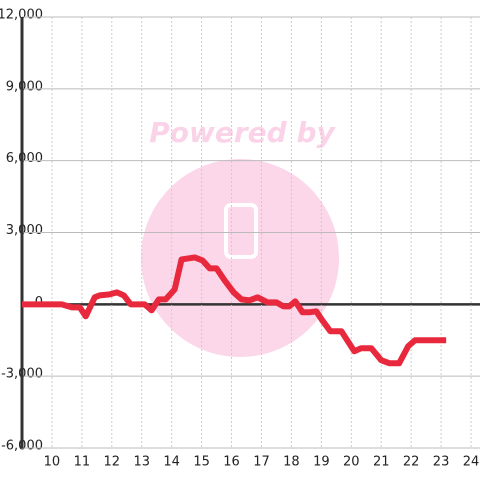 The height and width of the screenshot is (480, 480). I want to click on x-tick-label: 24, so click(471, 462).